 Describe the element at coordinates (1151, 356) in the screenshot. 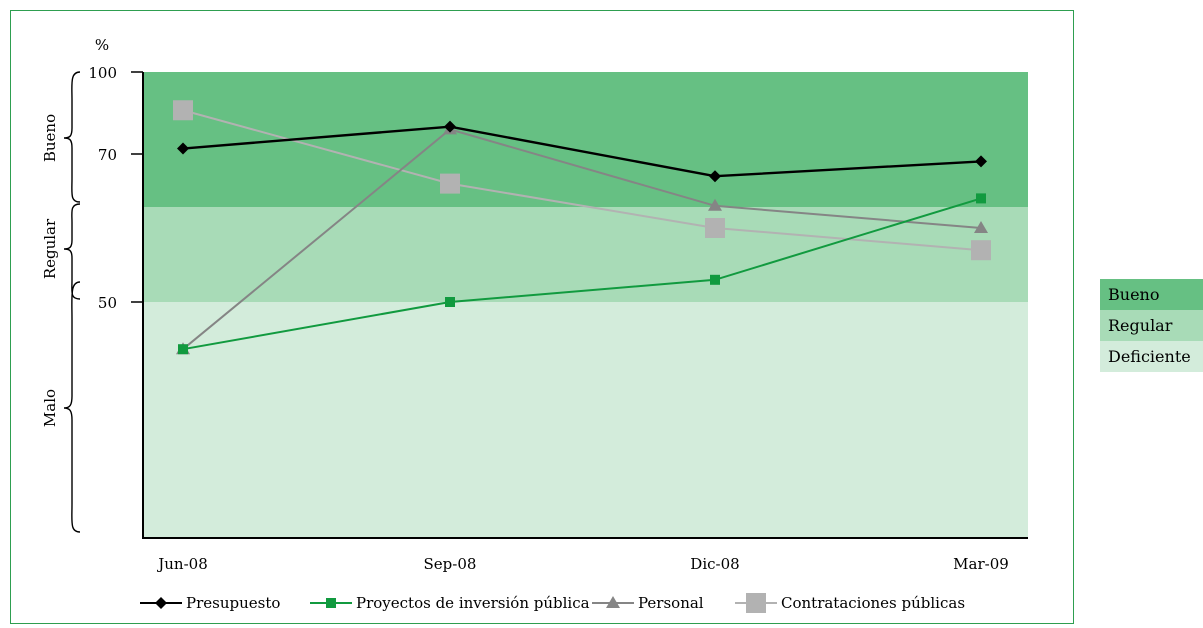

I see `zone-legend-deficiente: Deficiente` at that location.